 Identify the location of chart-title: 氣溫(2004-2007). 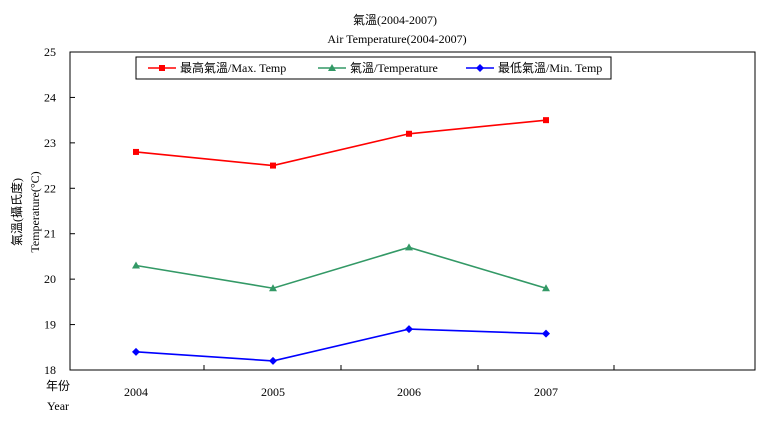
(395, 20).